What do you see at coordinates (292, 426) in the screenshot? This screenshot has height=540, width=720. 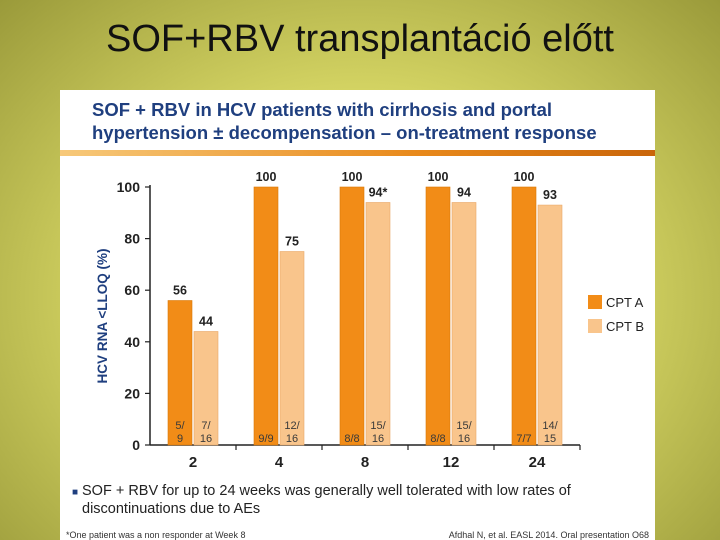 I see `bar-count-label: 12/` at bounding box center [292, 426].